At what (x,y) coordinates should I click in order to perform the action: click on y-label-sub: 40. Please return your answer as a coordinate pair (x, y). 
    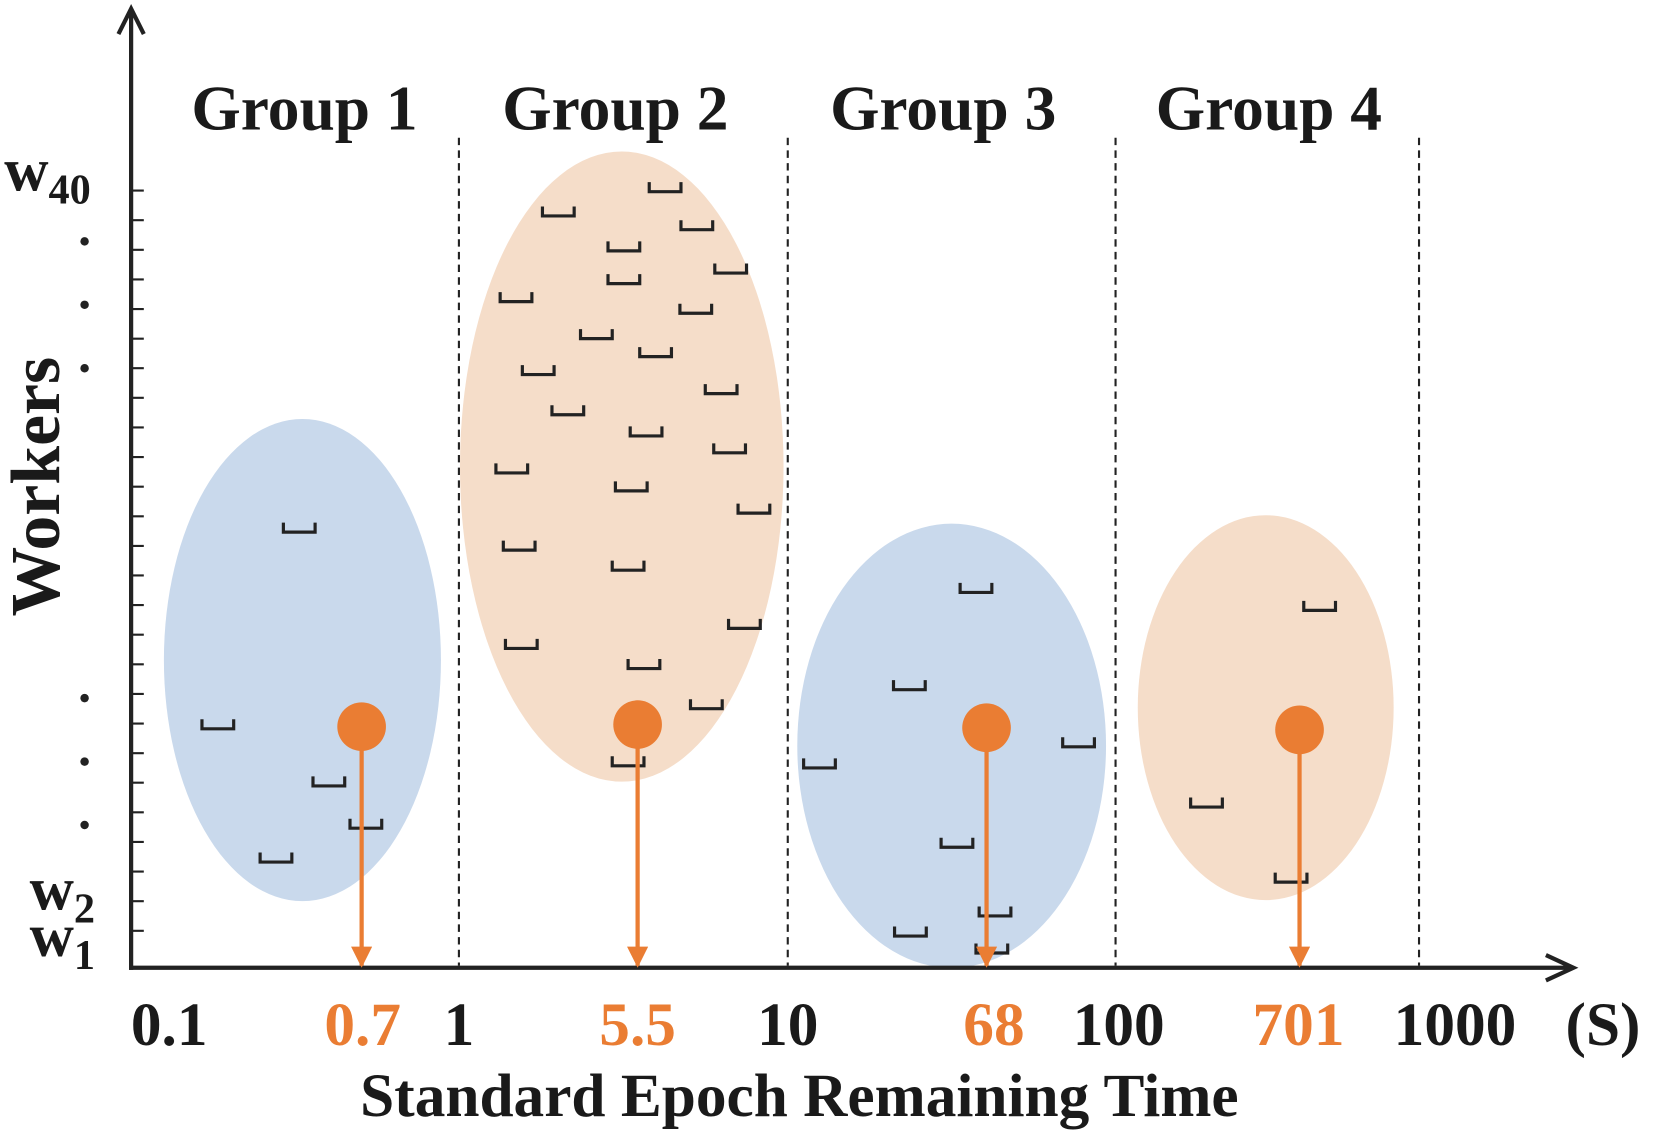
    Looking at the image, I should click on (70, 189).